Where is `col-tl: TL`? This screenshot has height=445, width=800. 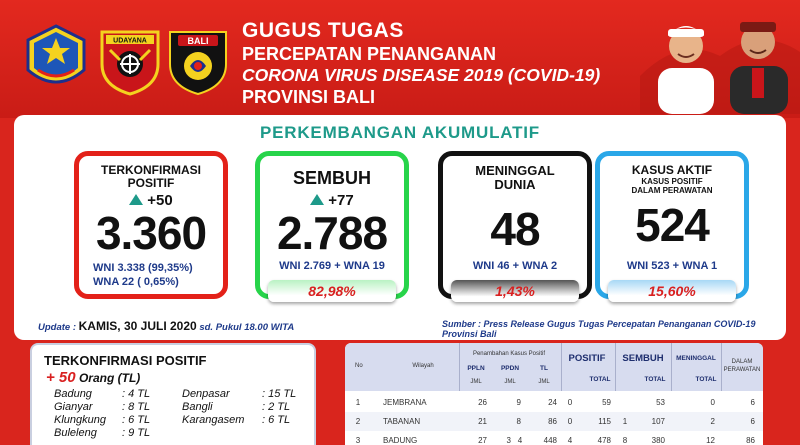
col-tl: TL is located at coordinates (544, 368).